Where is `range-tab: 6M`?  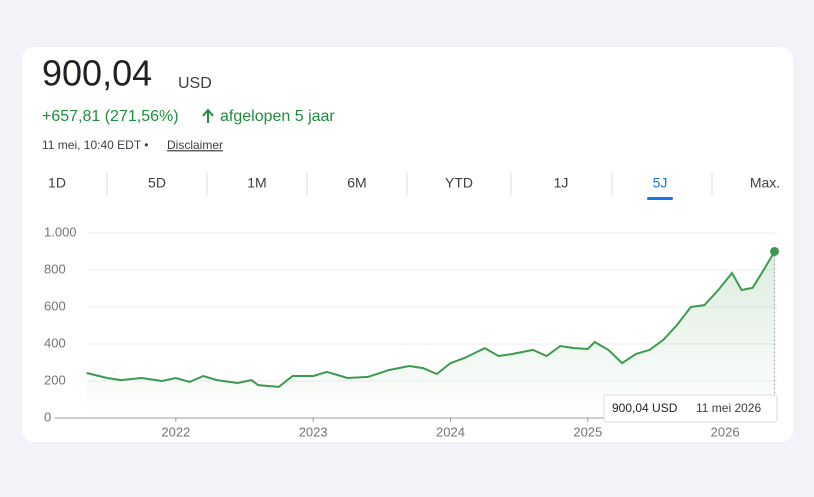 range-tab: 6M is located at coordinates (356, 183).